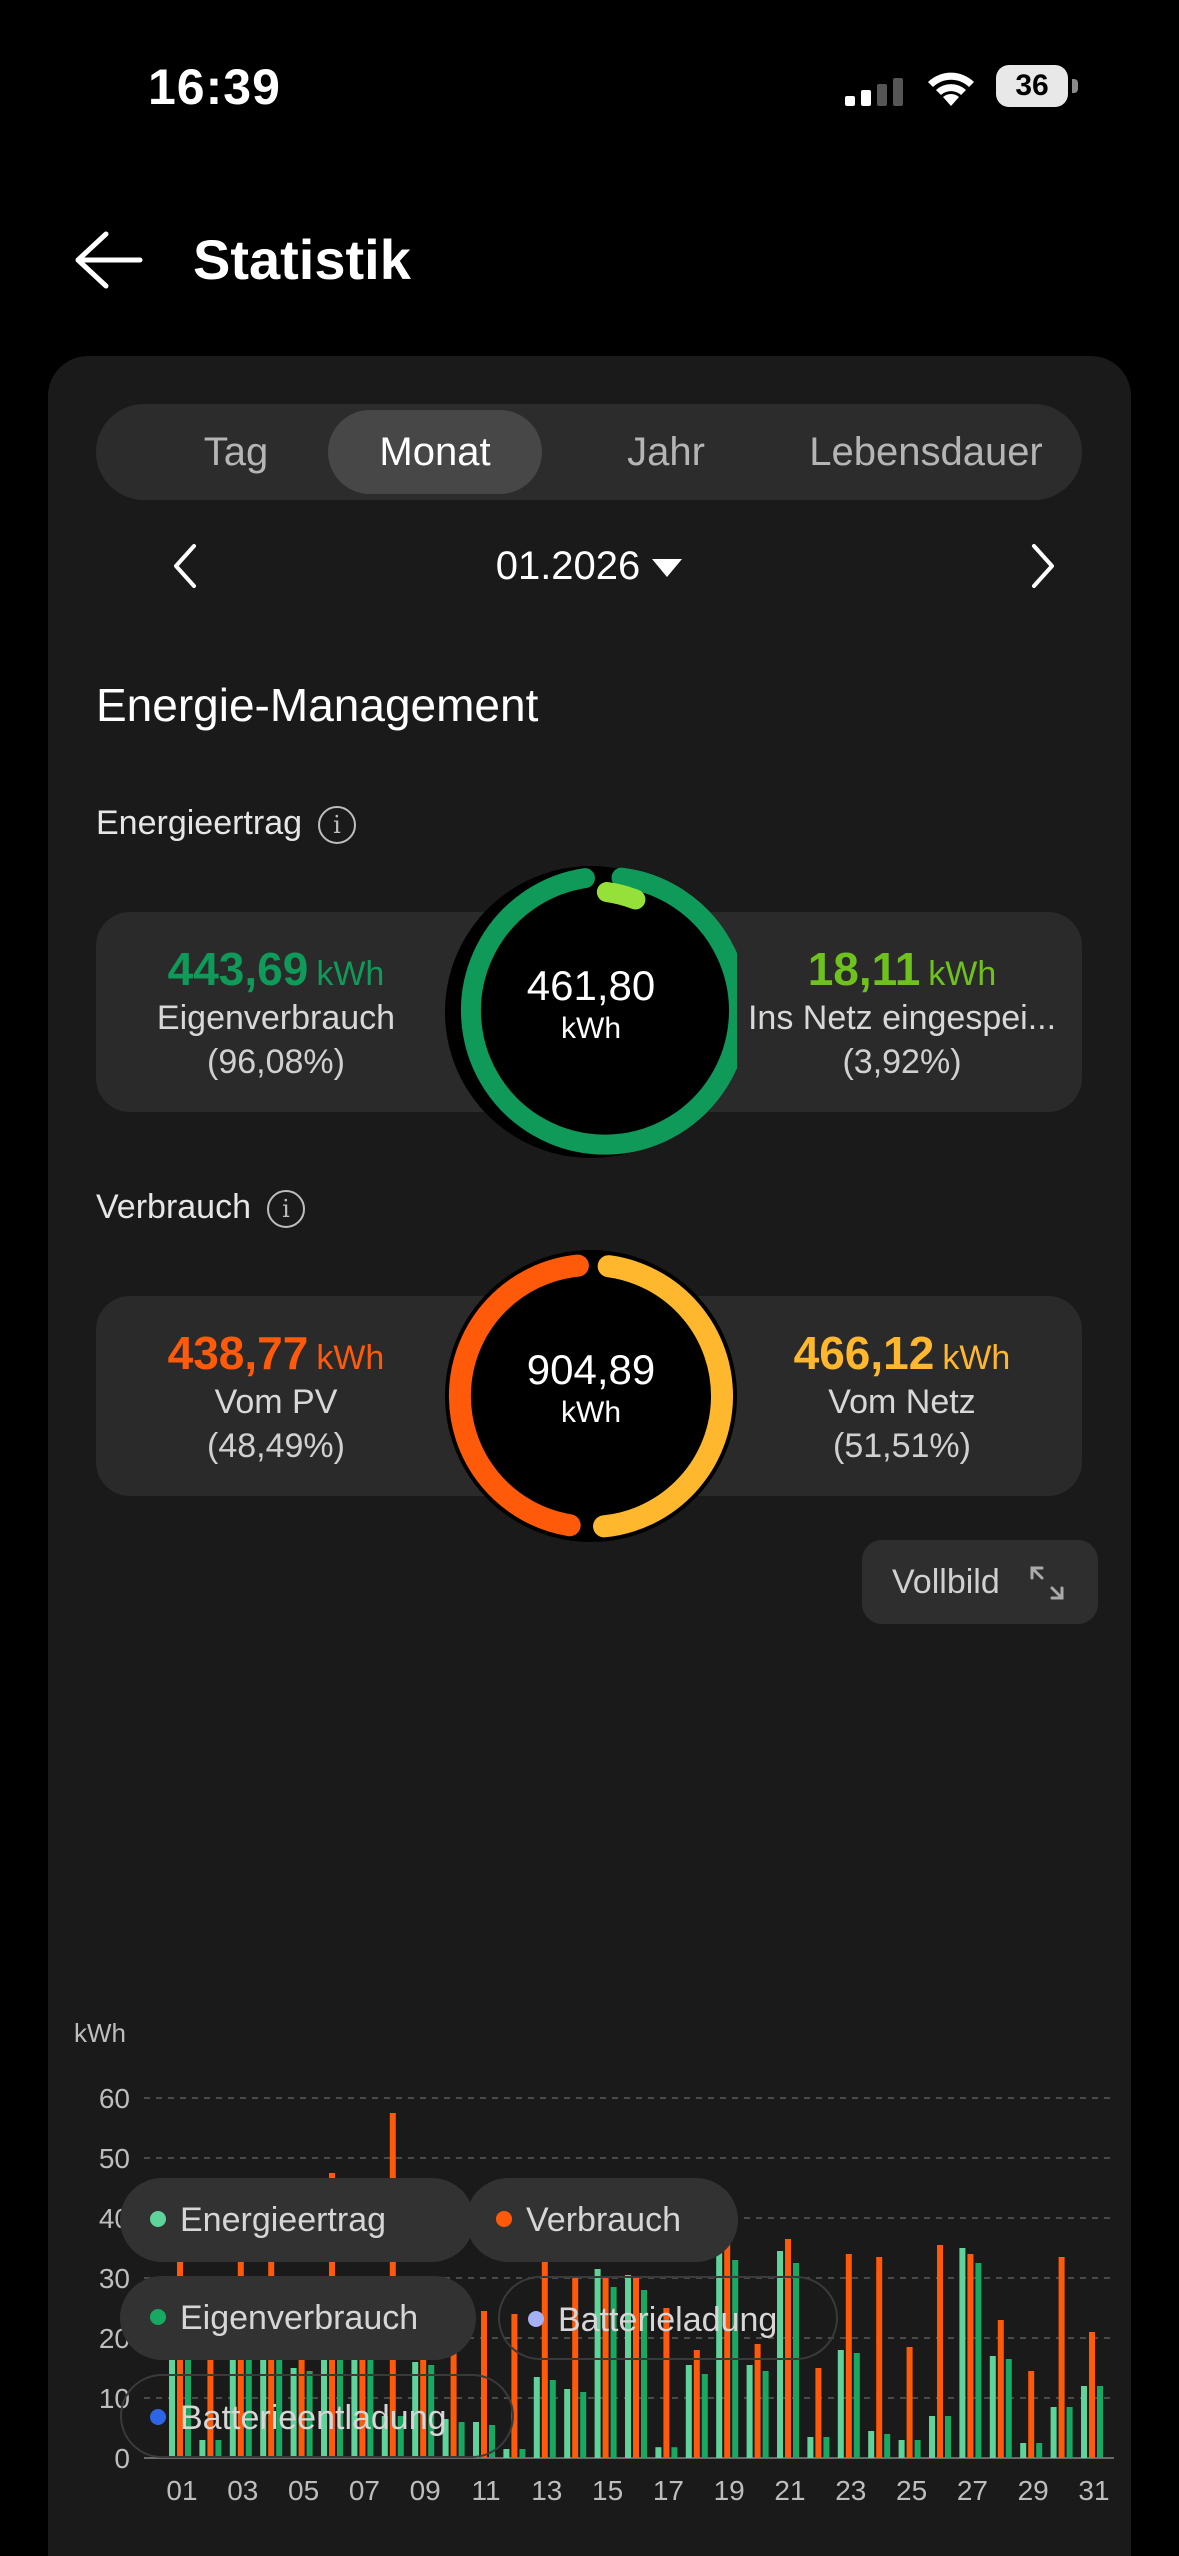  Describe the element at coordinates (902, 1402) in the screenshot. I see `vom-netz-name: Vom Netz` at that location.